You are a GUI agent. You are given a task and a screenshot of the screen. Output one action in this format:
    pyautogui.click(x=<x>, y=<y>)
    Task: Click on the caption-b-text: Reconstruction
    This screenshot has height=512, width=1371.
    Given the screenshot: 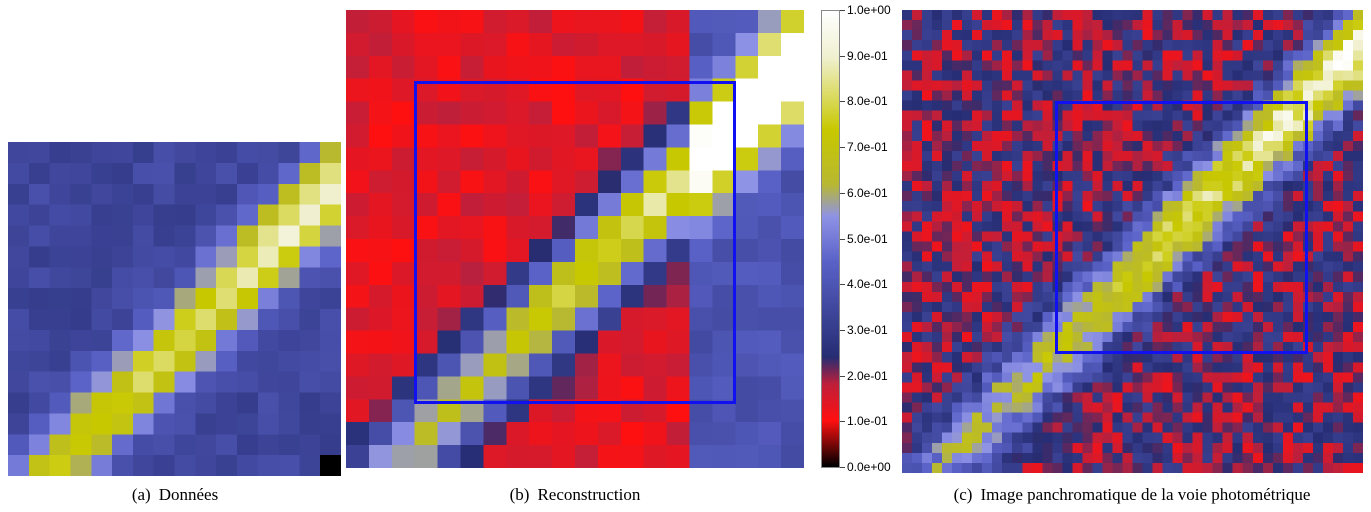 What is the action you would take?
    pyautogui.click(x=589, y=494)
    